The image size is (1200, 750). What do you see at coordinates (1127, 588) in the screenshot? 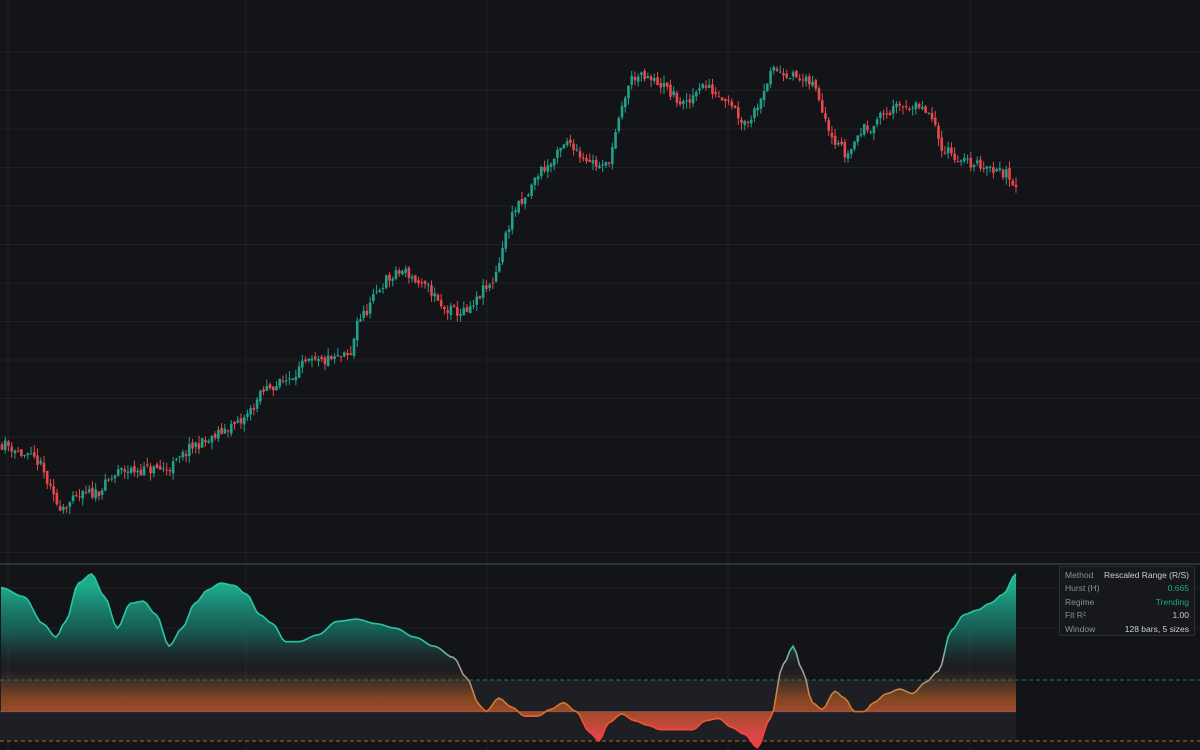
I see `info-row-hurst: Hurst (H) 0.665` at bounding box center [1127, 588].